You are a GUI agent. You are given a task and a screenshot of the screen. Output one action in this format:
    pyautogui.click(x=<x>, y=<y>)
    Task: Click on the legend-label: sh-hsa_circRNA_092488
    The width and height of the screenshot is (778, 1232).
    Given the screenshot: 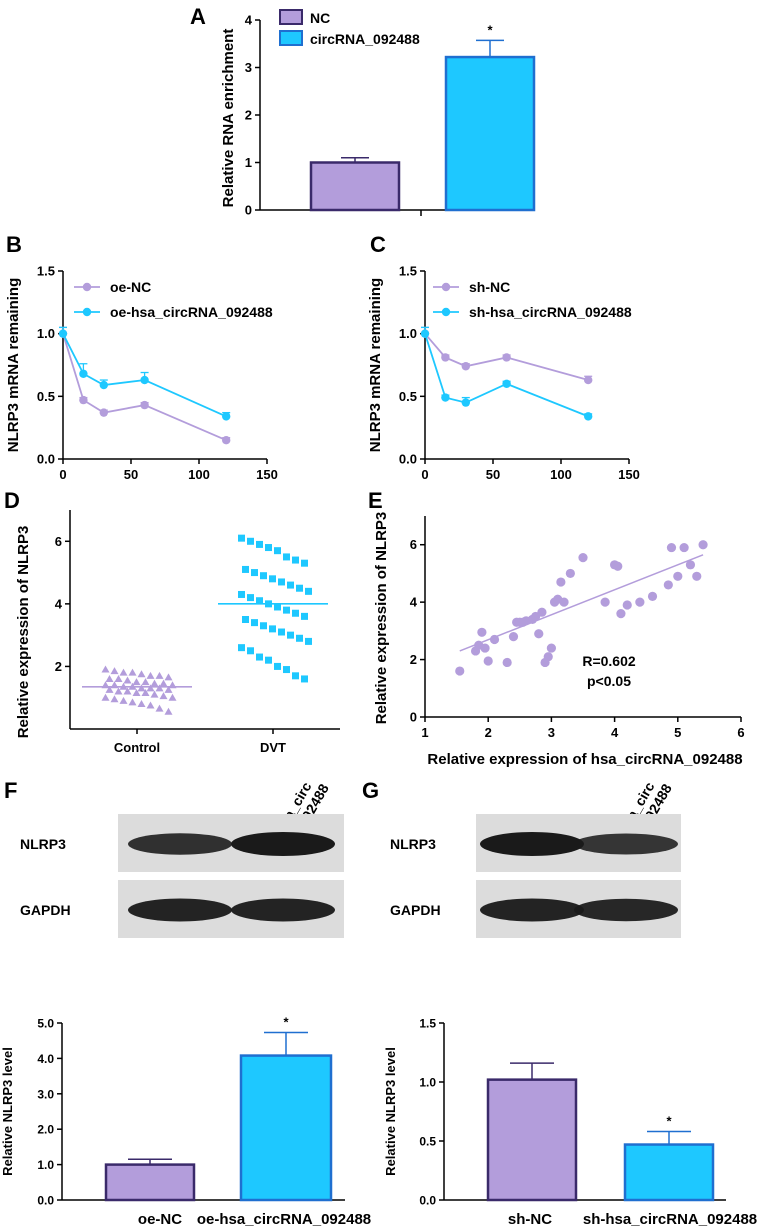 What is the action you would take?
    pyautogui.click(x=550, y=312)
    